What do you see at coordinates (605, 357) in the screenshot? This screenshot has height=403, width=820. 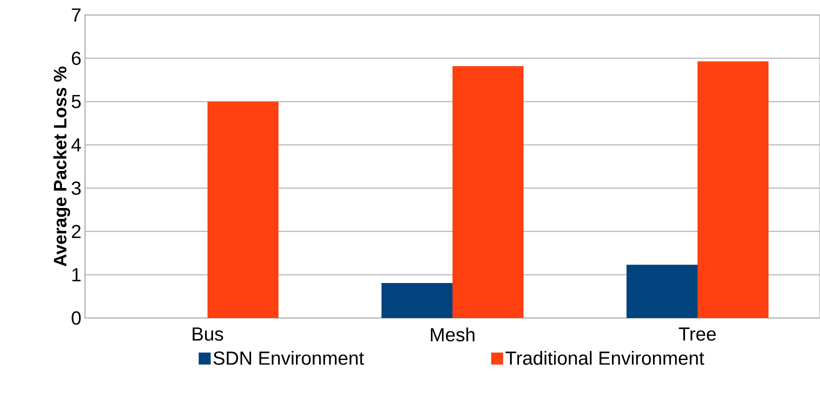 I see `legend-label: Traditional Environment` at bounding box center [605, 357].